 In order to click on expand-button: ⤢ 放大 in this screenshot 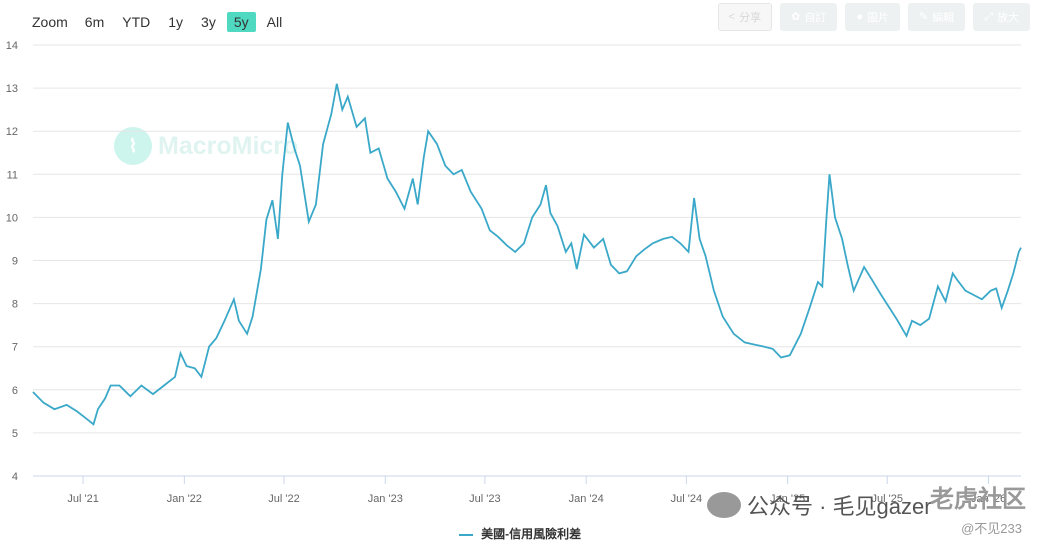, I will do `click(1001, 17)`.